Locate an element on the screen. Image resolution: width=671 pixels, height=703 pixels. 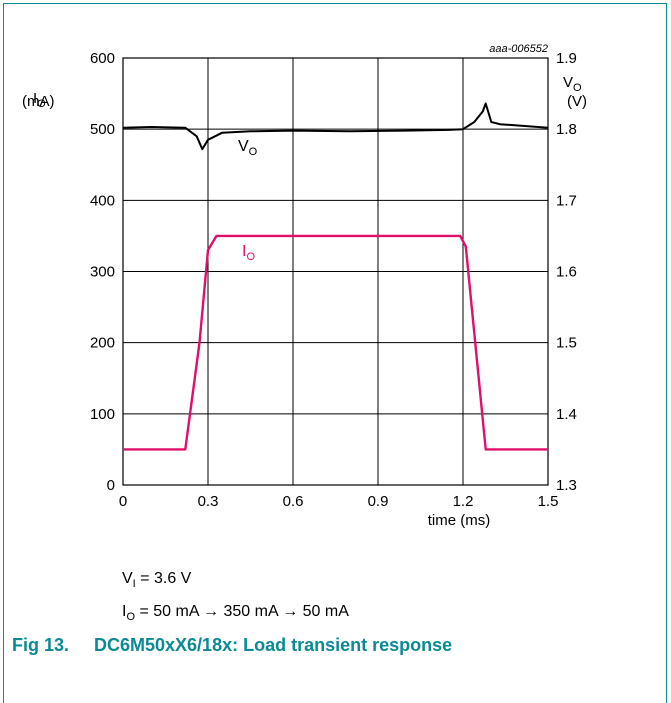
series-line-vo is located at coordinates (335, 126).